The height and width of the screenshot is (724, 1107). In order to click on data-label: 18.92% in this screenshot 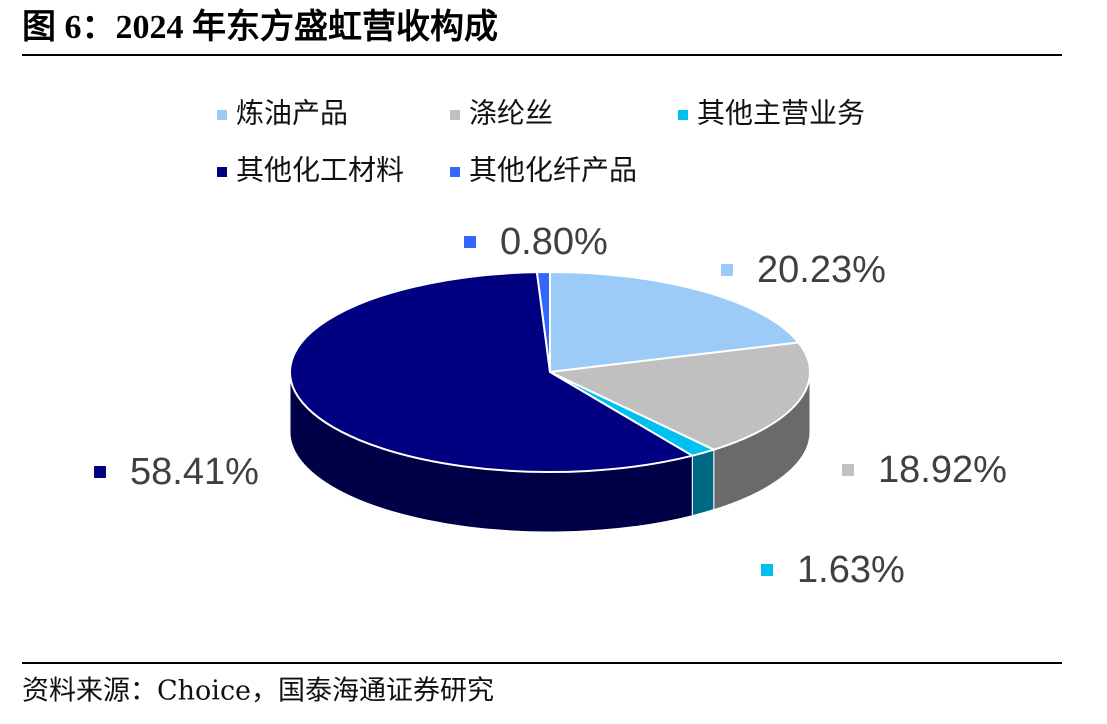, I will do `click(942, 470)`.